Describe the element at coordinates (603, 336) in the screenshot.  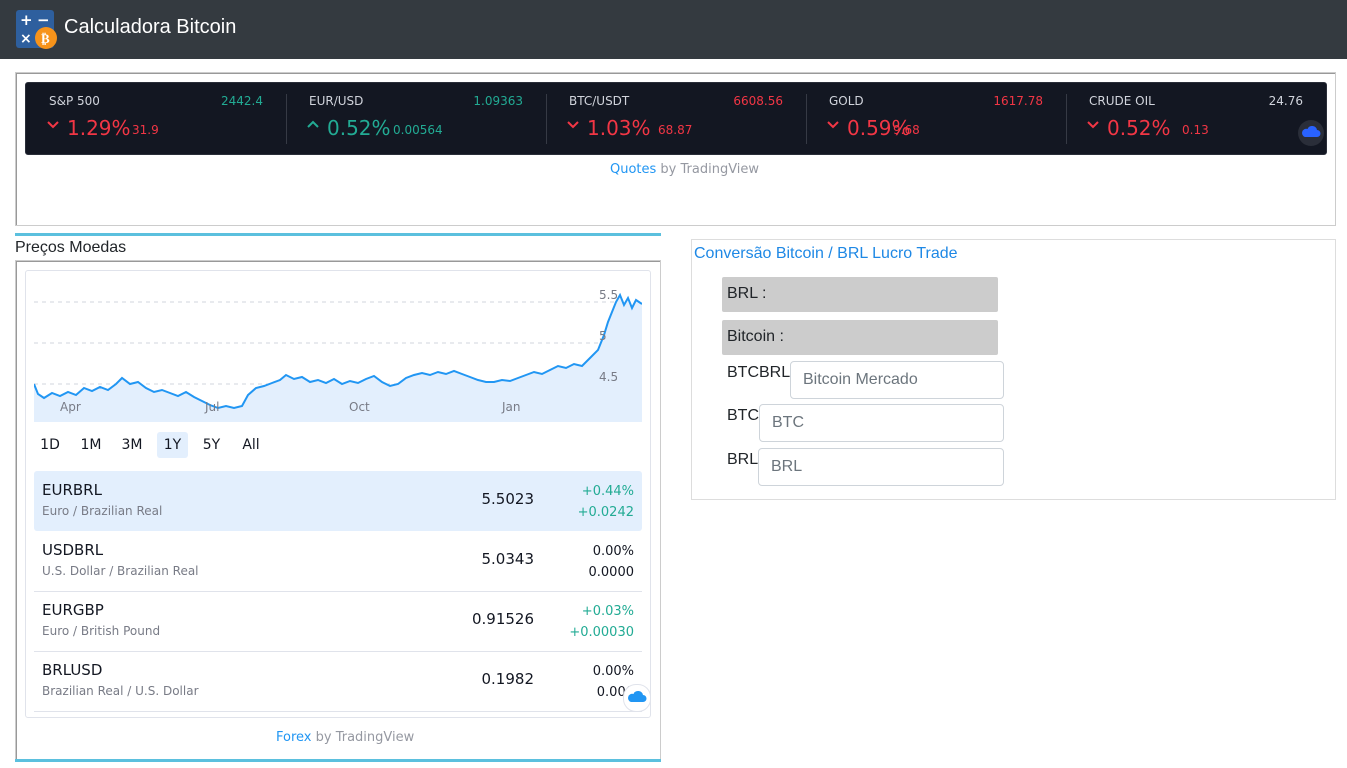
I see `y-tick-label: 5` at that location.